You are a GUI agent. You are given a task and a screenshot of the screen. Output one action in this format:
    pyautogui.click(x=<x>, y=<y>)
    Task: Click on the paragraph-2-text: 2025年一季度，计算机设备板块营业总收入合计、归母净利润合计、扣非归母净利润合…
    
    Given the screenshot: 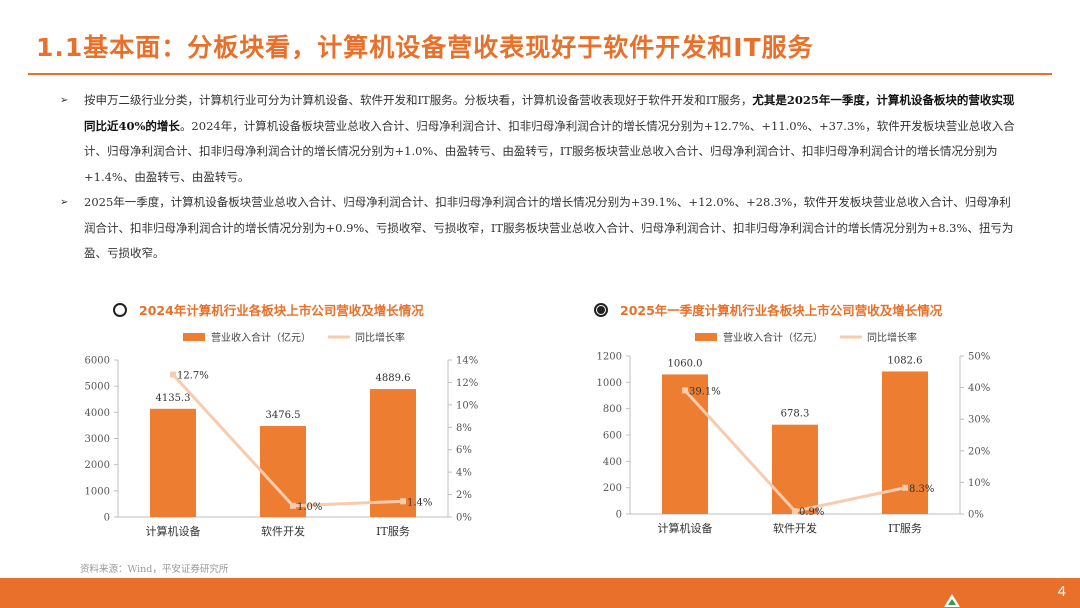 What is the action you would take?
    pyautogui.click(x=549, y=227)
    